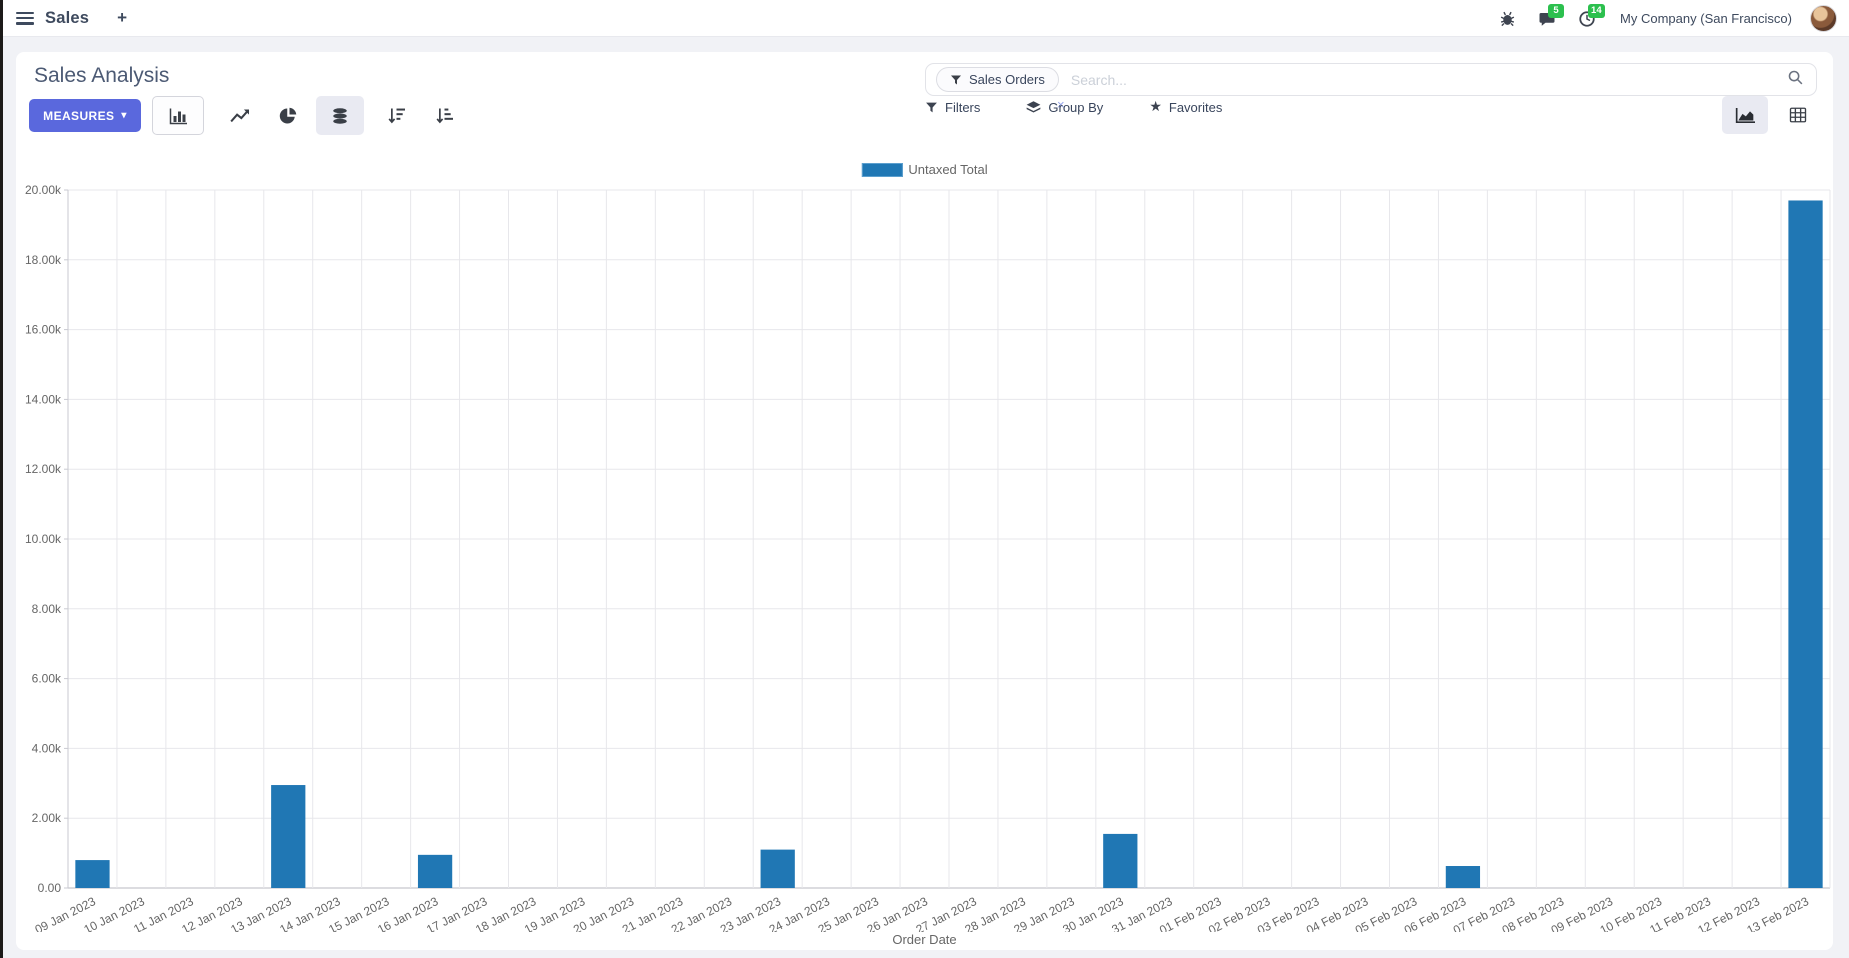 The height and width of the screenshot is (958, 1849). What do you see at coordinates (43, 260) in the screenshot?
I see `y-tick-label: 18.00k` at bounding box center [43, 260].